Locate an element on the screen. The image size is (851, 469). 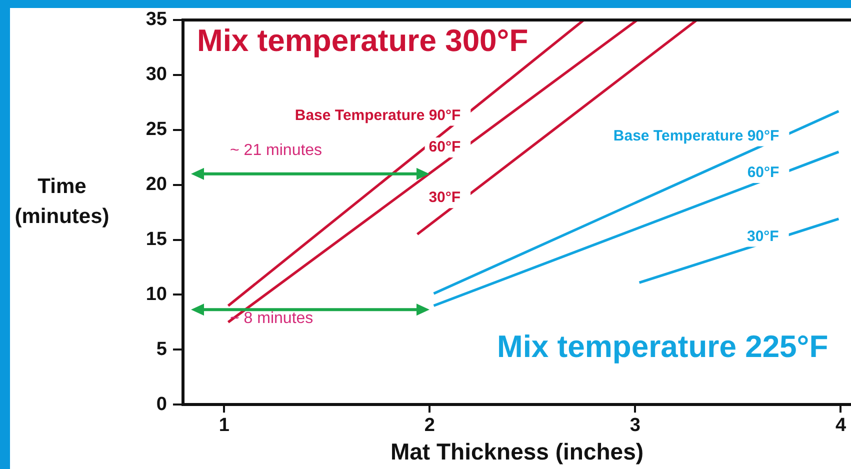
x-tick-label: 2 is located at coordinates (429, 425).